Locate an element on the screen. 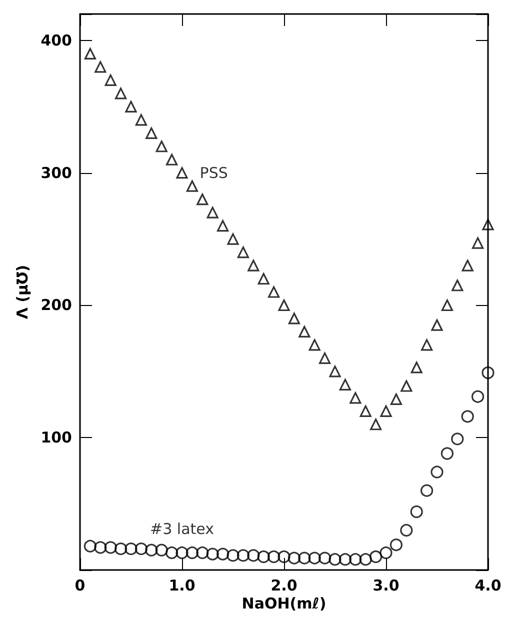  y-axis-title: Λ (μ℧) is located at coordinates (22, 292).